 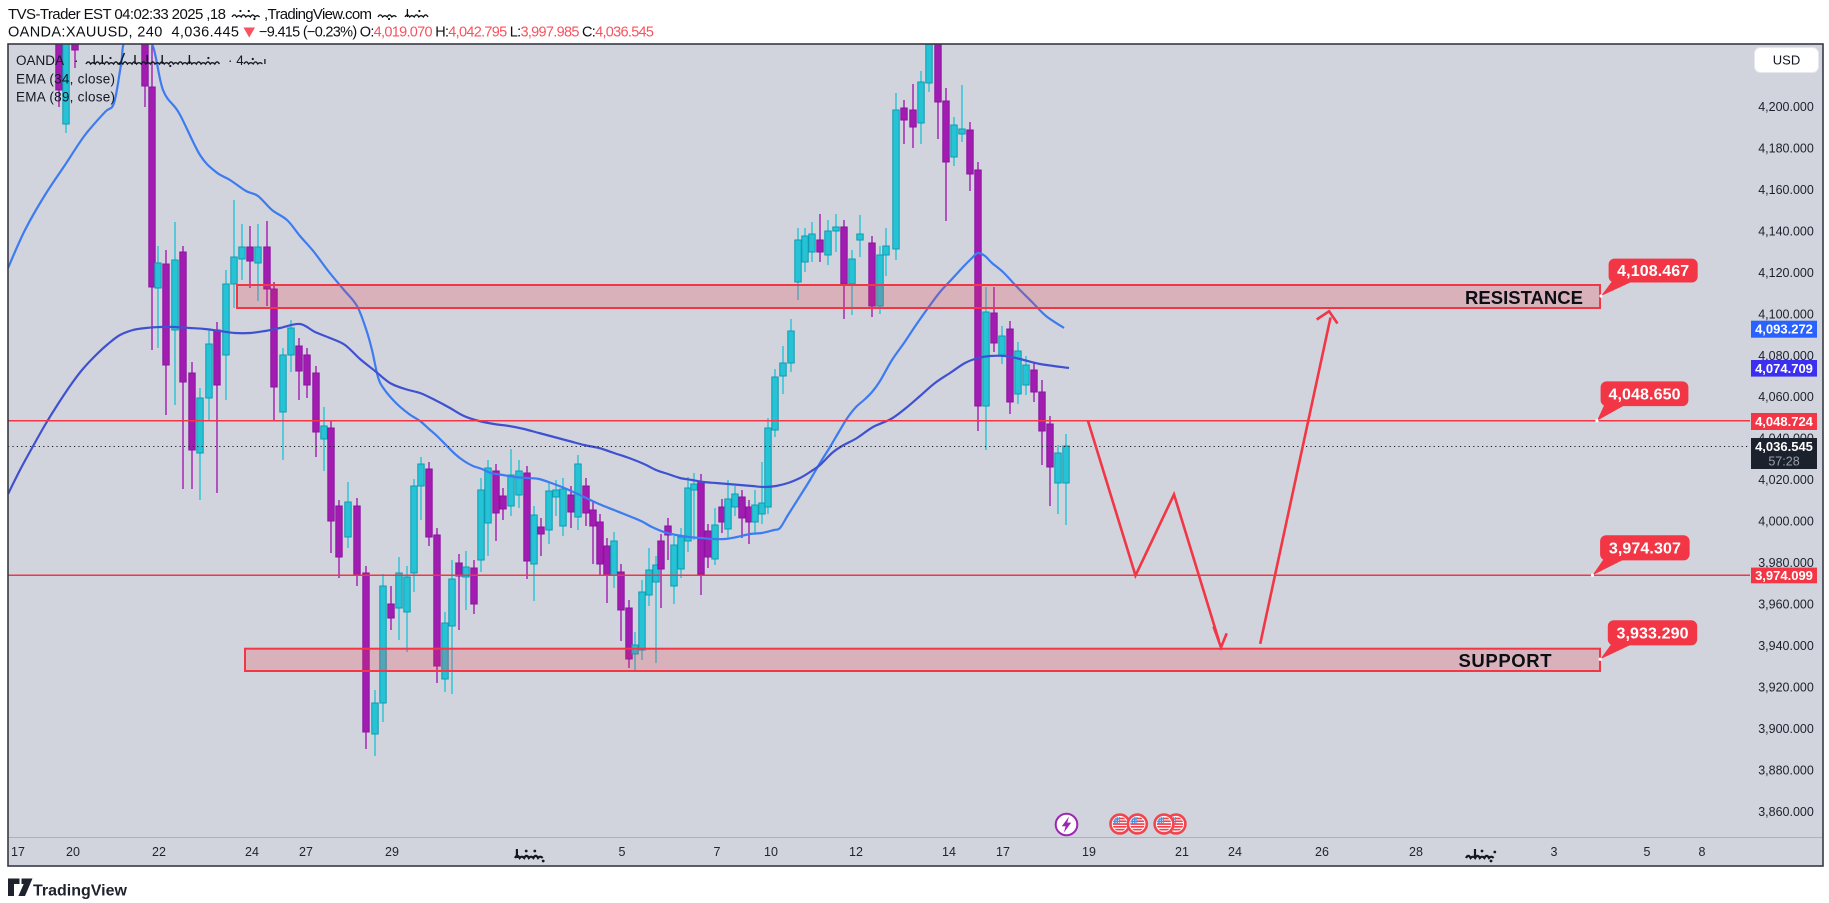 What do you see at coordinates (117, 14) in the screenshot?
I see `svg-text:TVS-Trader EST 04:02:33 2025 ,: TVS-Trader EST 04:02:33 2025 ,18` at bounding box center [117, 14].